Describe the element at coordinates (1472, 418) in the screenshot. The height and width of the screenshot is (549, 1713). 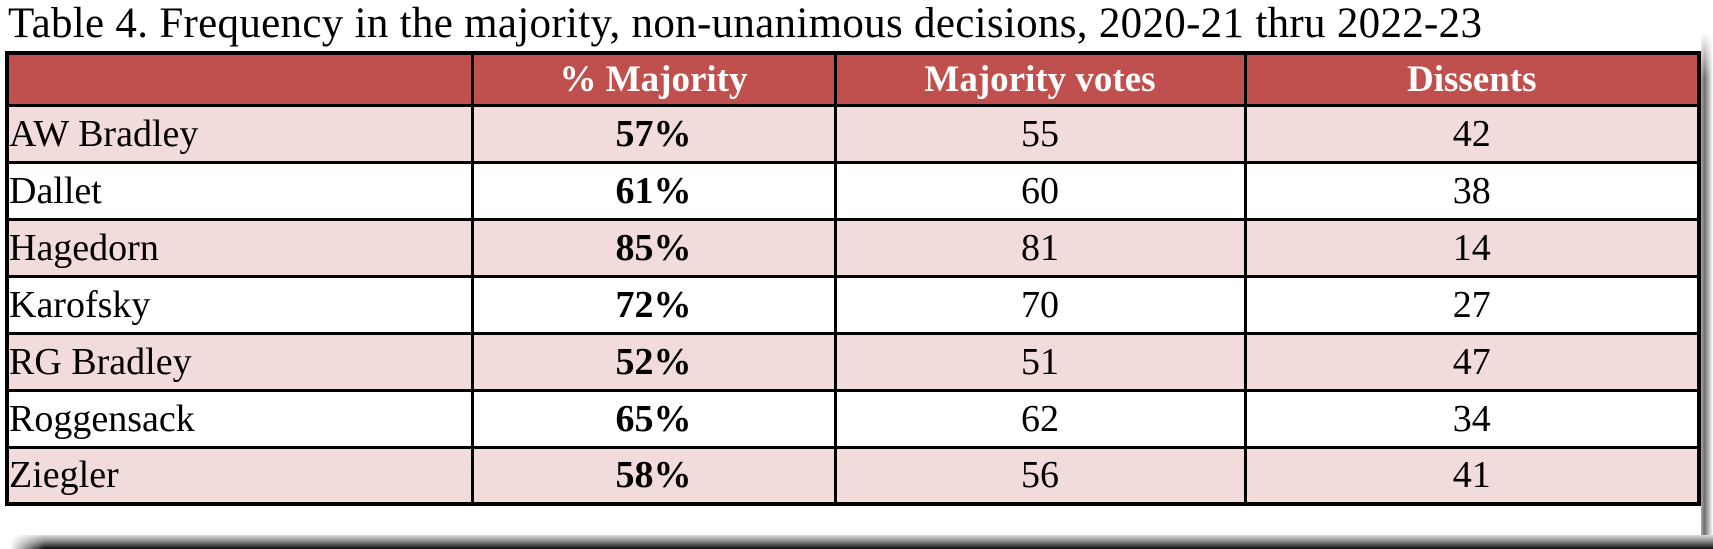
I see `dissents-cell: 34` at that location.